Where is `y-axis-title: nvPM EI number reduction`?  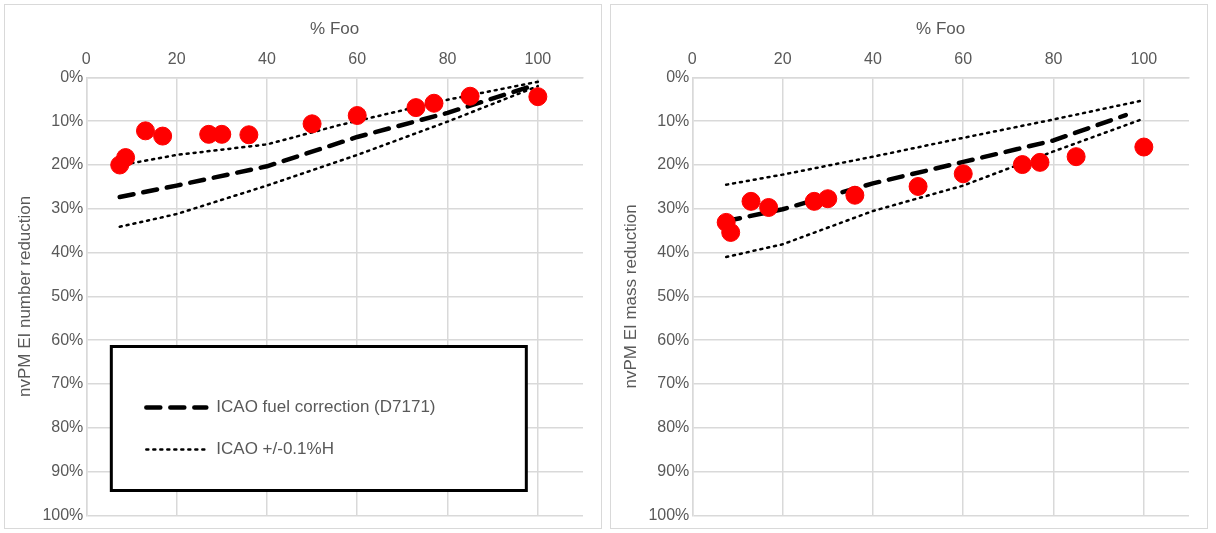 y-axis-title: nvPM EI number reduction is located at coordinates (24, 296).